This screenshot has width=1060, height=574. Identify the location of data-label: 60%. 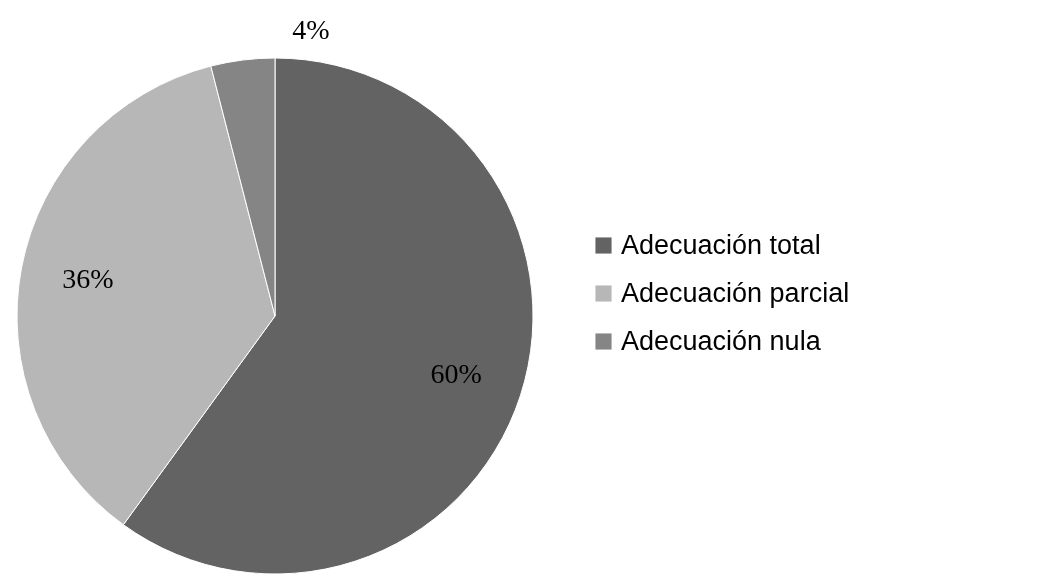
(456, 373).